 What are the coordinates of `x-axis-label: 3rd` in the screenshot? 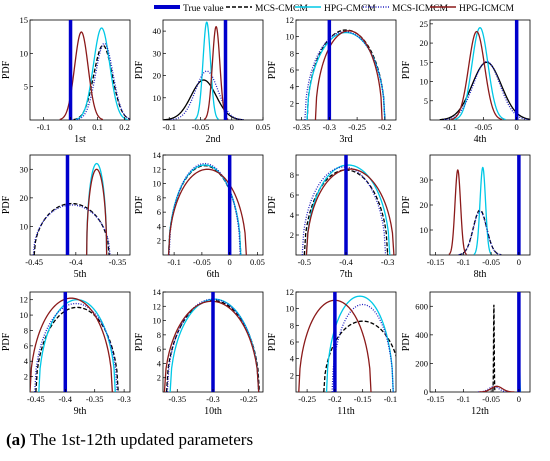 It's located at (345, 139).